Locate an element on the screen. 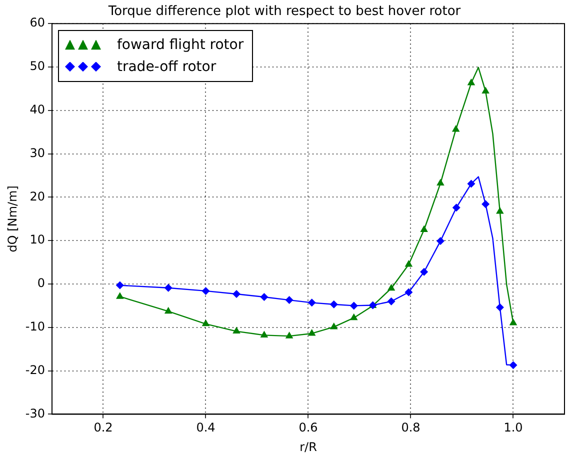 The width and height of the screenshot is (569, 459). legend-label: trade-off rotor is located at coordinates (166, 66).